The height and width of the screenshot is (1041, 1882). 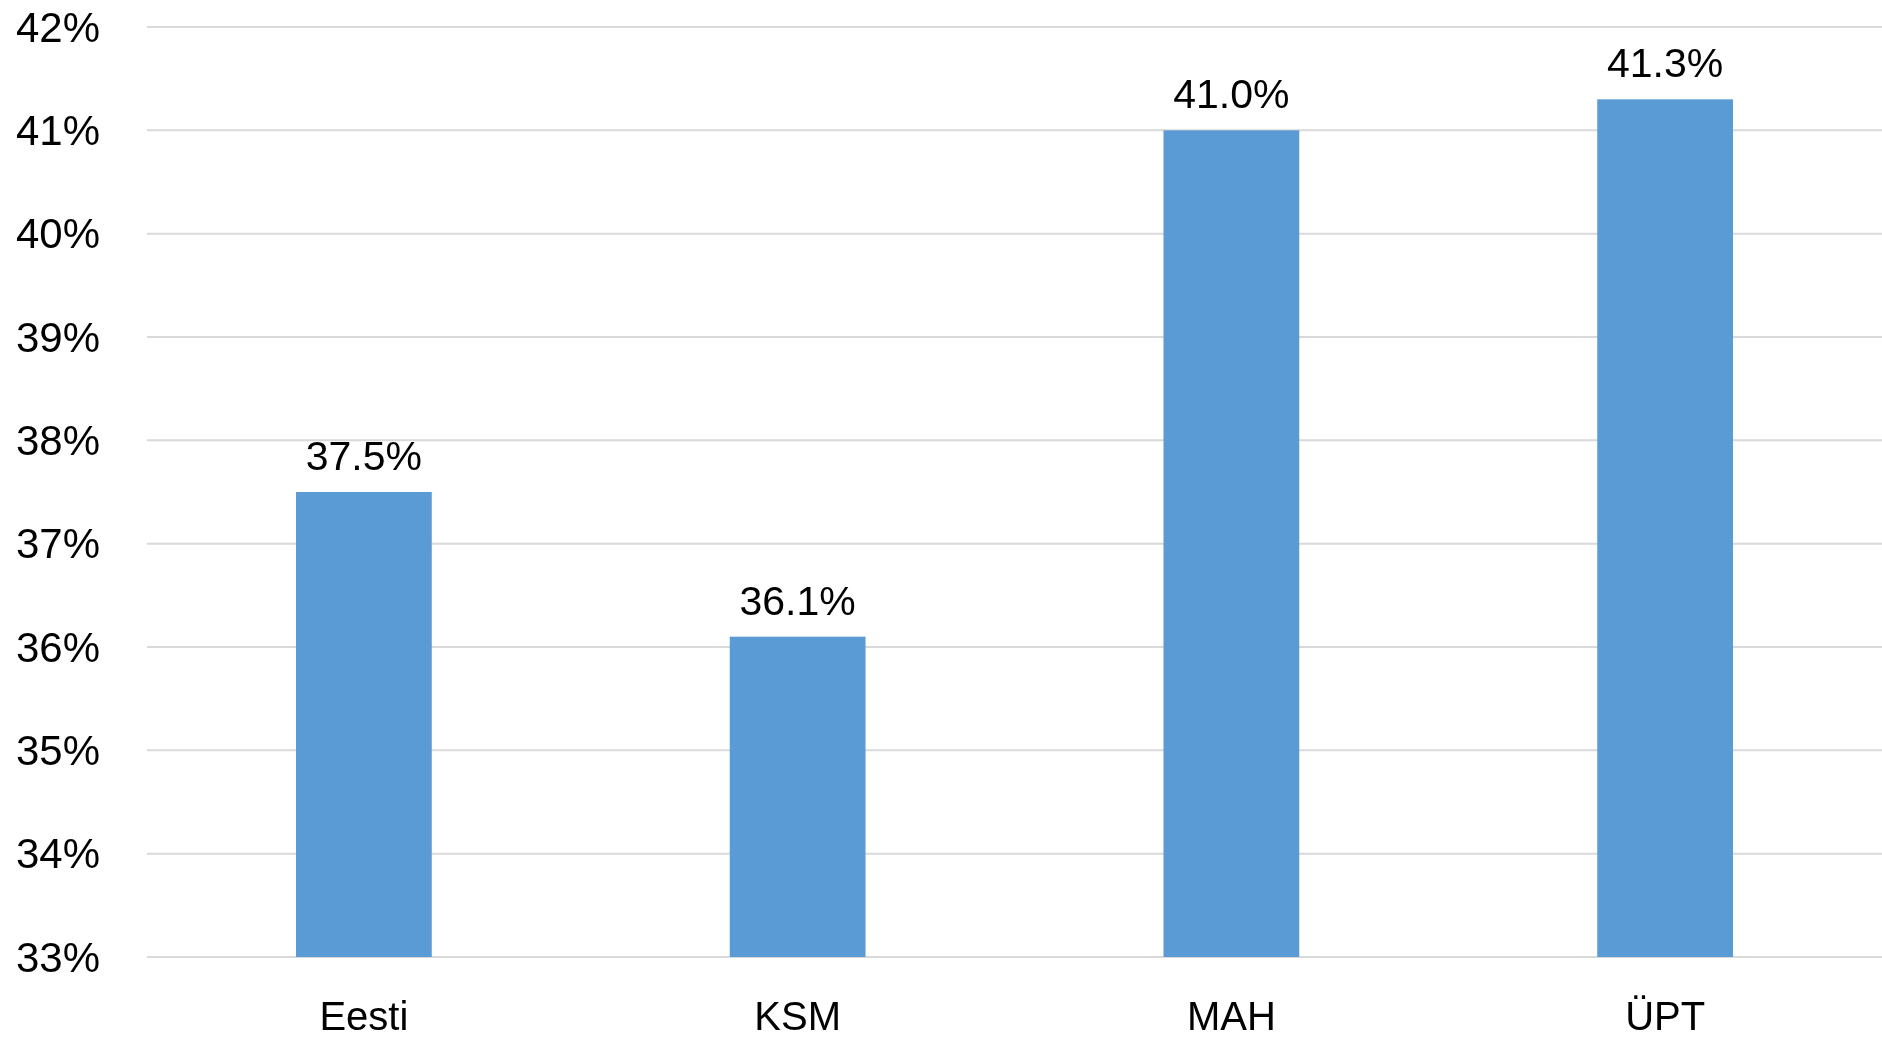 I want to click on x-tick-label: ÜPT, so click(x=1665, y=1016).